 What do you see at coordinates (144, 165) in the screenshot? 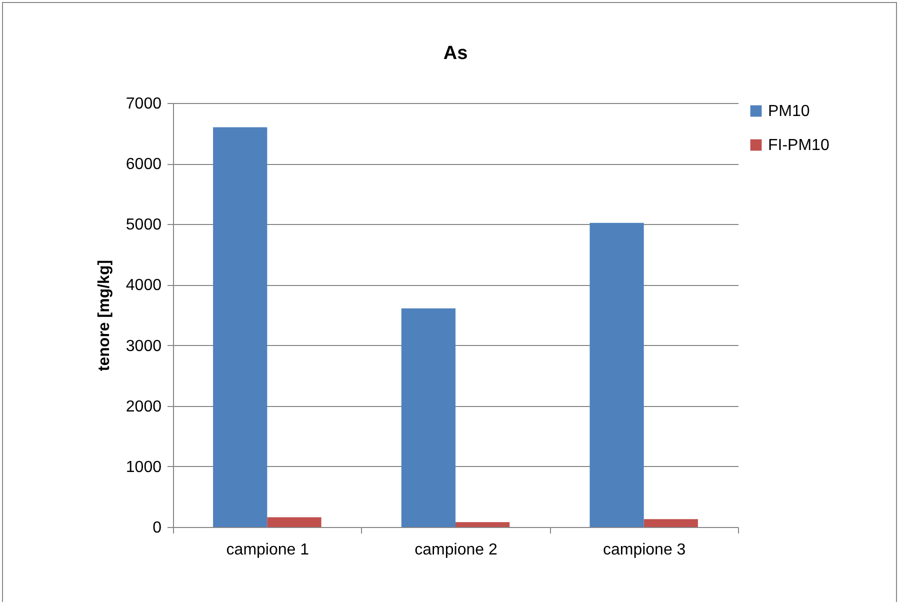
I see `y-tick-label: 6000` at bounding box center [144, 165].